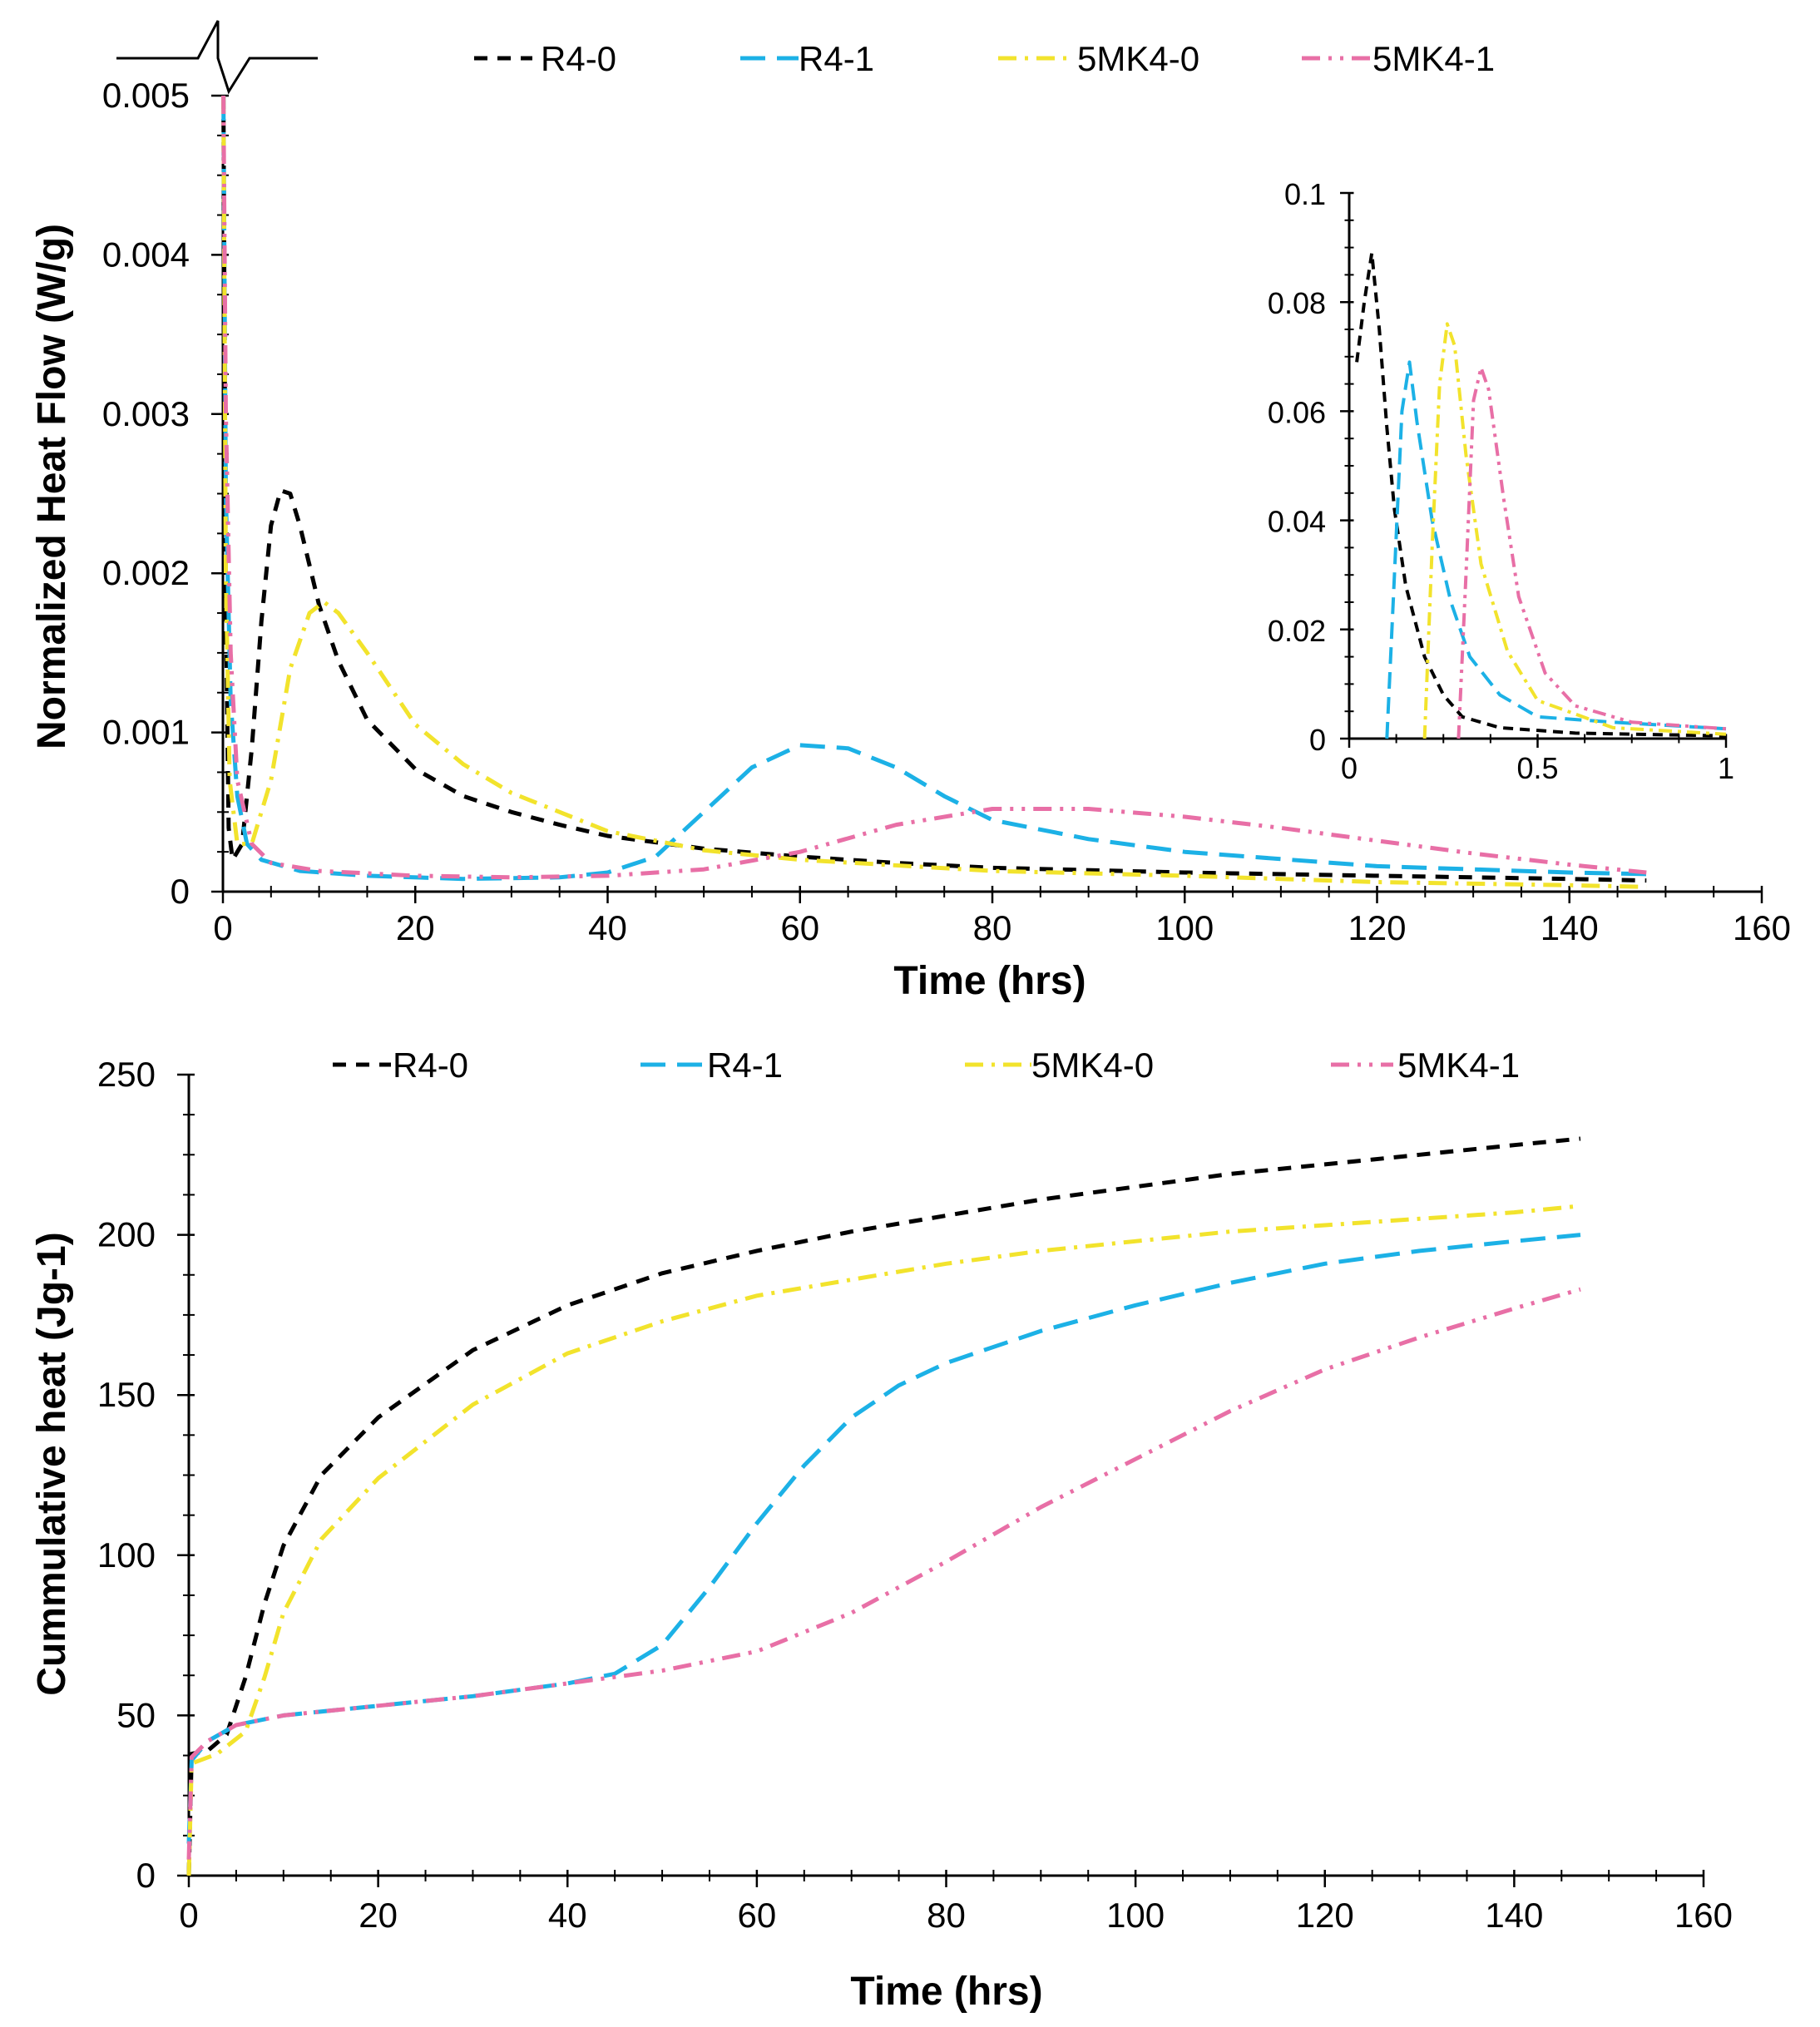 This screenshot has width=1820, height=2027. I want to click on y-tick-label: 250, so click(127, 1074).